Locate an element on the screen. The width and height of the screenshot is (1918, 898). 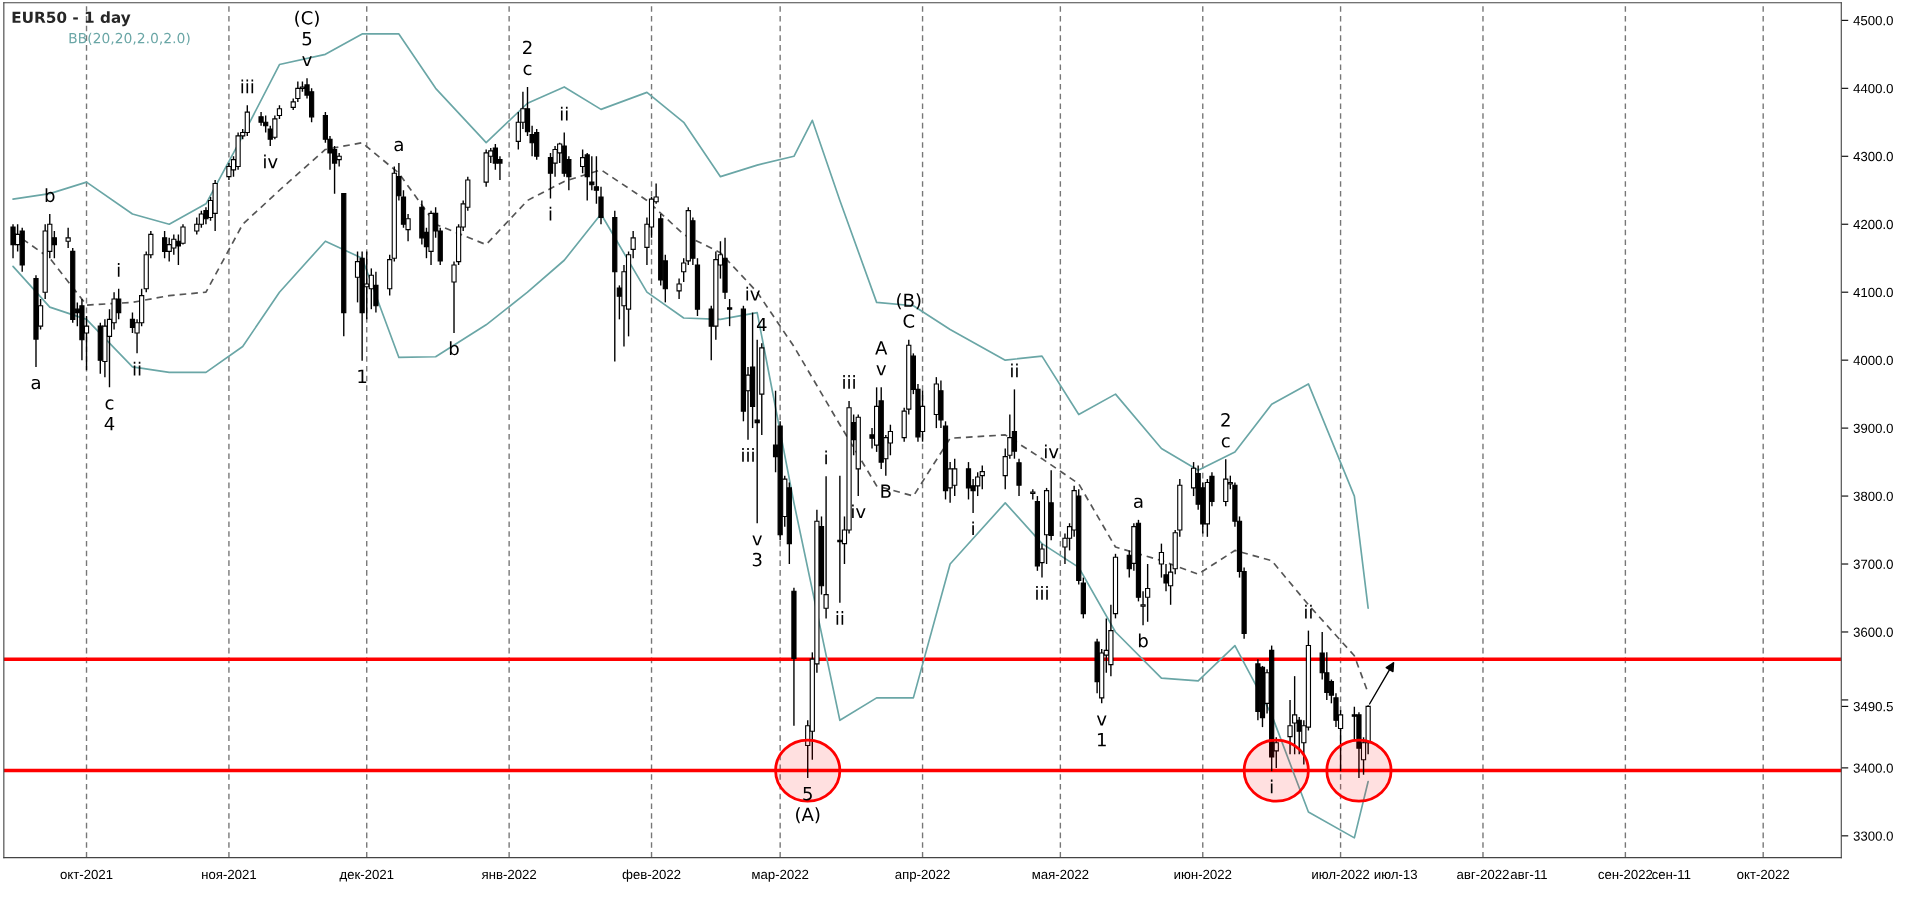
y-tick-label: 4500.0 is located at coordinates (1873, 20).